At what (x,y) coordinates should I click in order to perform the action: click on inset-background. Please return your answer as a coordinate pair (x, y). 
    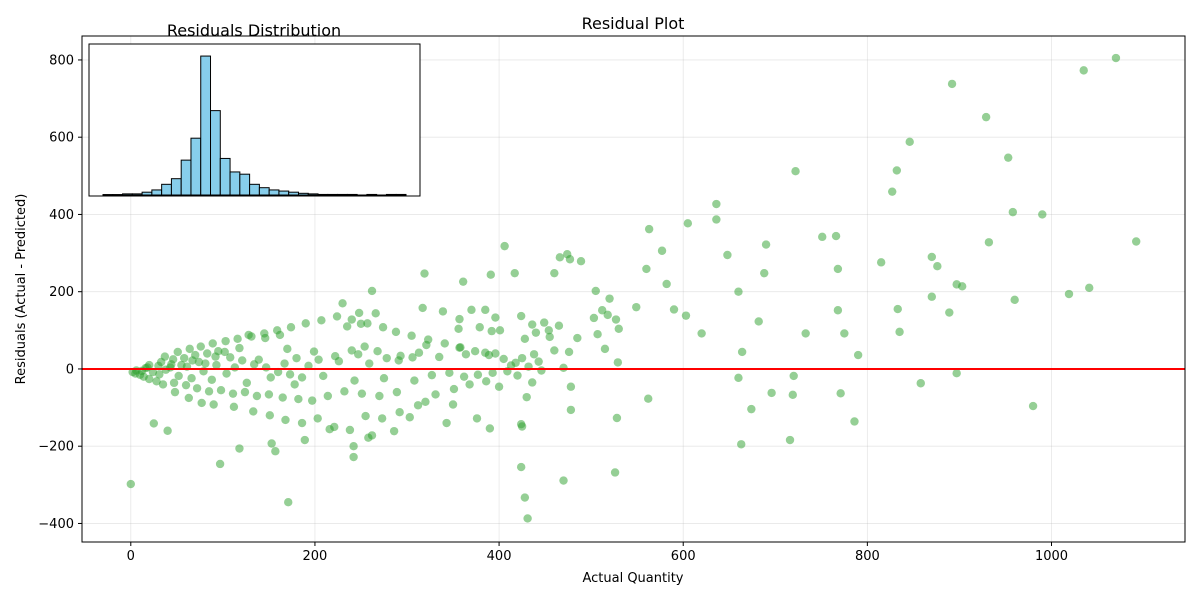
    Looking at the image, I should click on (254, 120).